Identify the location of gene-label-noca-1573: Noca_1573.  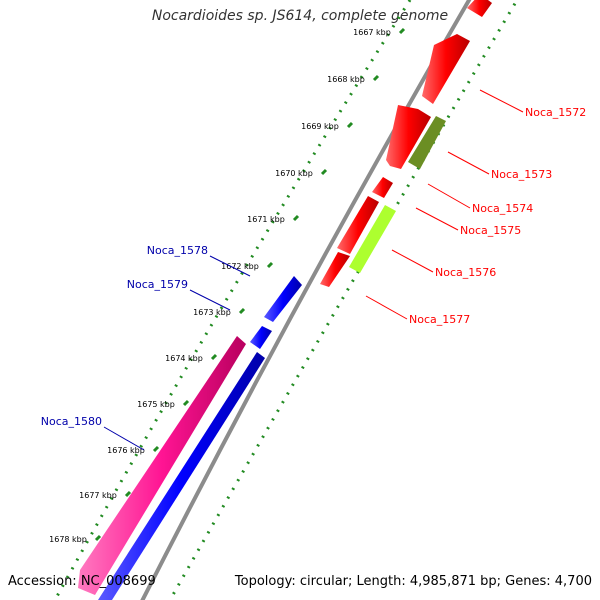
(521, 174).